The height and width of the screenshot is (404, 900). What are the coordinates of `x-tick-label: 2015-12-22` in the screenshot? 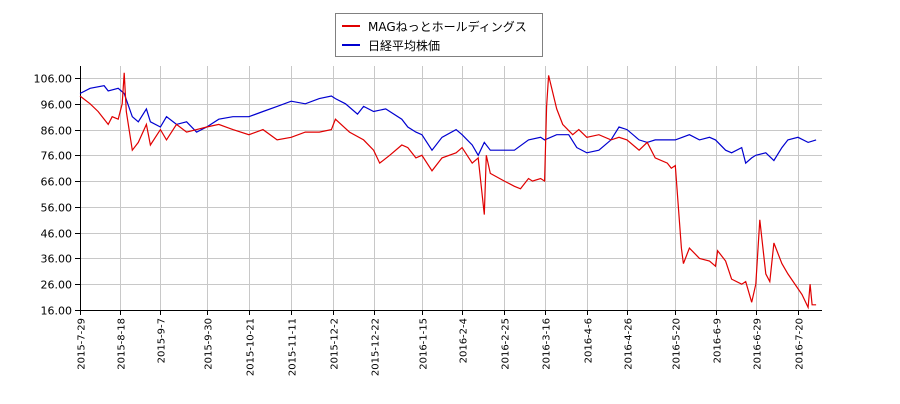 It's located at (376, 347).